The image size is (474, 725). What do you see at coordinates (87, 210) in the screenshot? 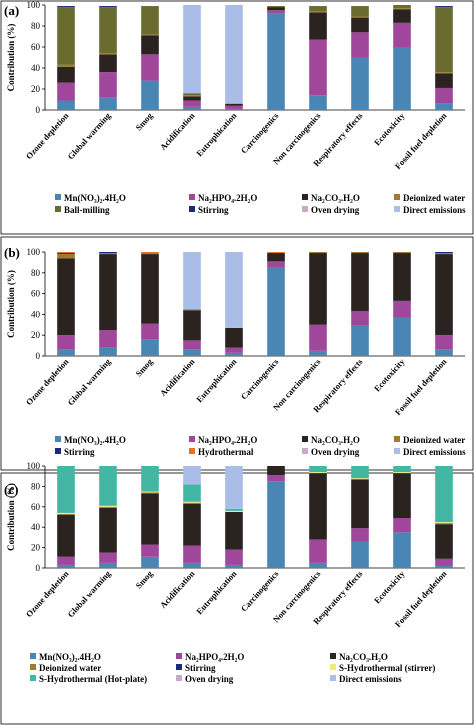
I see `legend-label: Ball-milling` at bounding box center [87, 210].